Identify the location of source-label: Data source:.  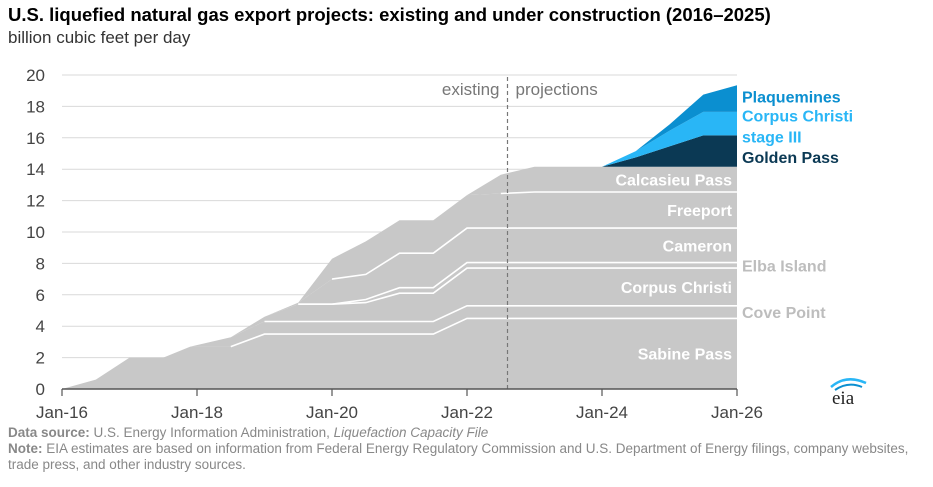
(49, 432).